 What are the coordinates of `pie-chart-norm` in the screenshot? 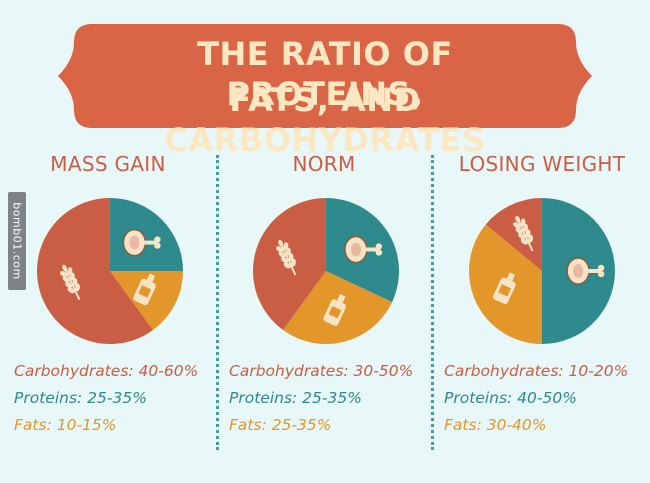 It's located at (325, 271).